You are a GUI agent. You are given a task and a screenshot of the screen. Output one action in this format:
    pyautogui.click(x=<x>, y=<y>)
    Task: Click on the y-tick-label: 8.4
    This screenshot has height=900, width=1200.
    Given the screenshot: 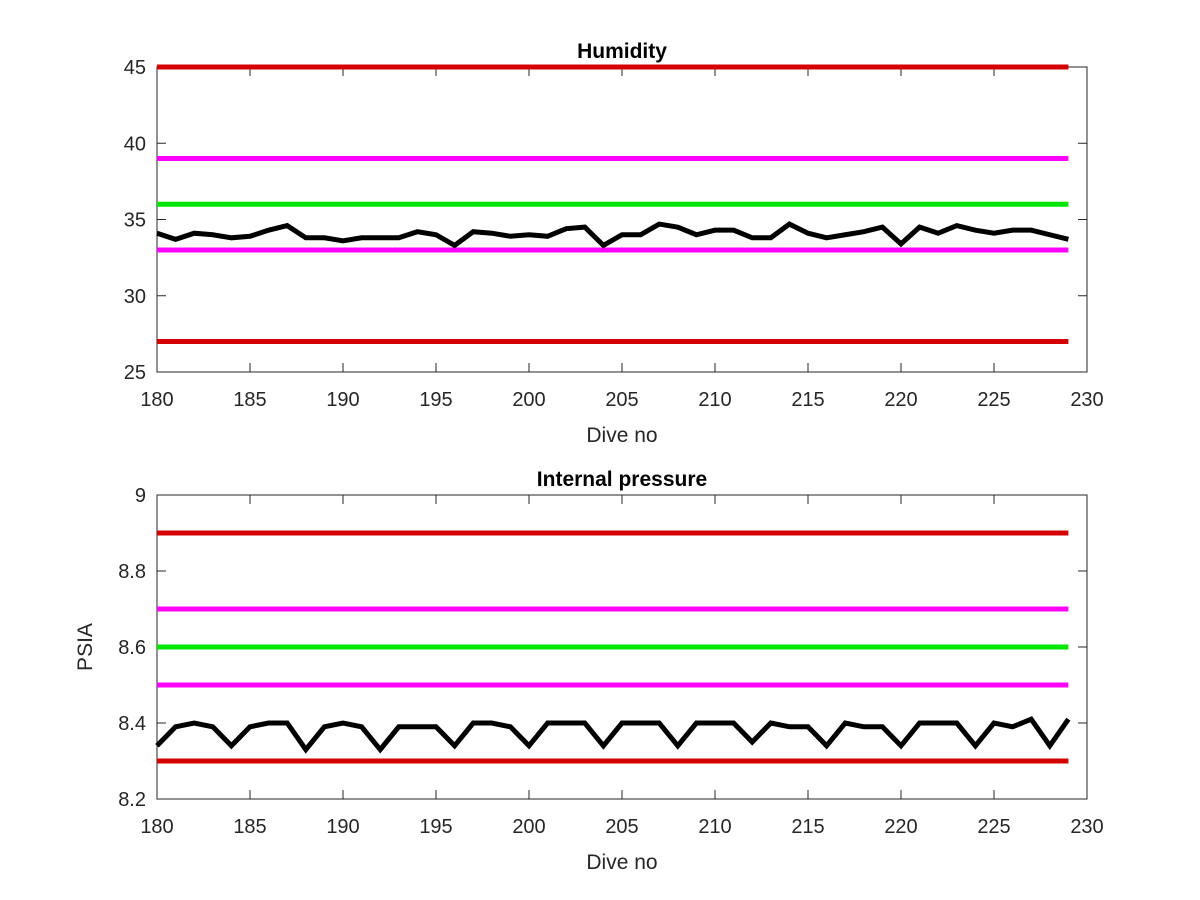 What is the action you would take?
    pyautogui.click(x=132, y=724)
    